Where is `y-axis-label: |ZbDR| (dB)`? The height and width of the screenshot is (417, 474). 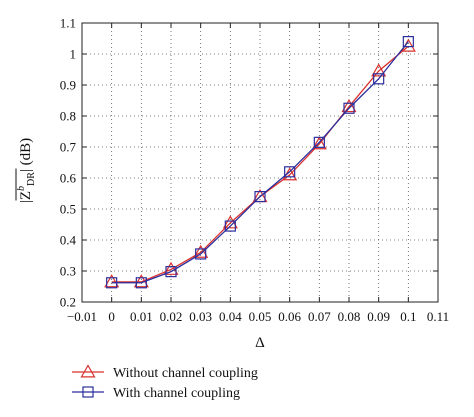 y-axis-label: |ZbDR| (dB) is located at coordinates (26, 170).